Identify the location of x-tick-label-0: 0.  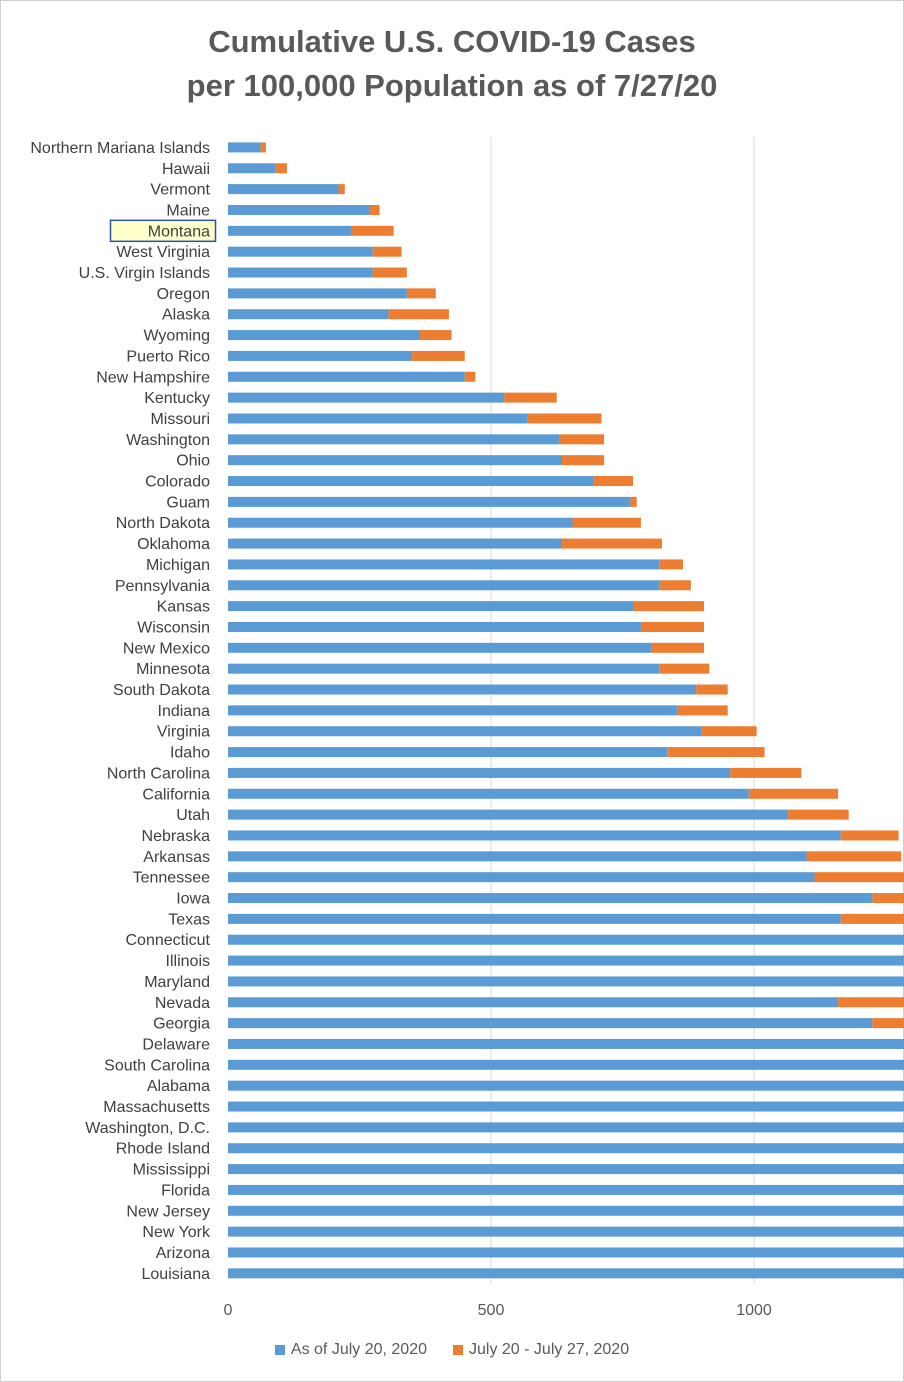
(228, 1310).